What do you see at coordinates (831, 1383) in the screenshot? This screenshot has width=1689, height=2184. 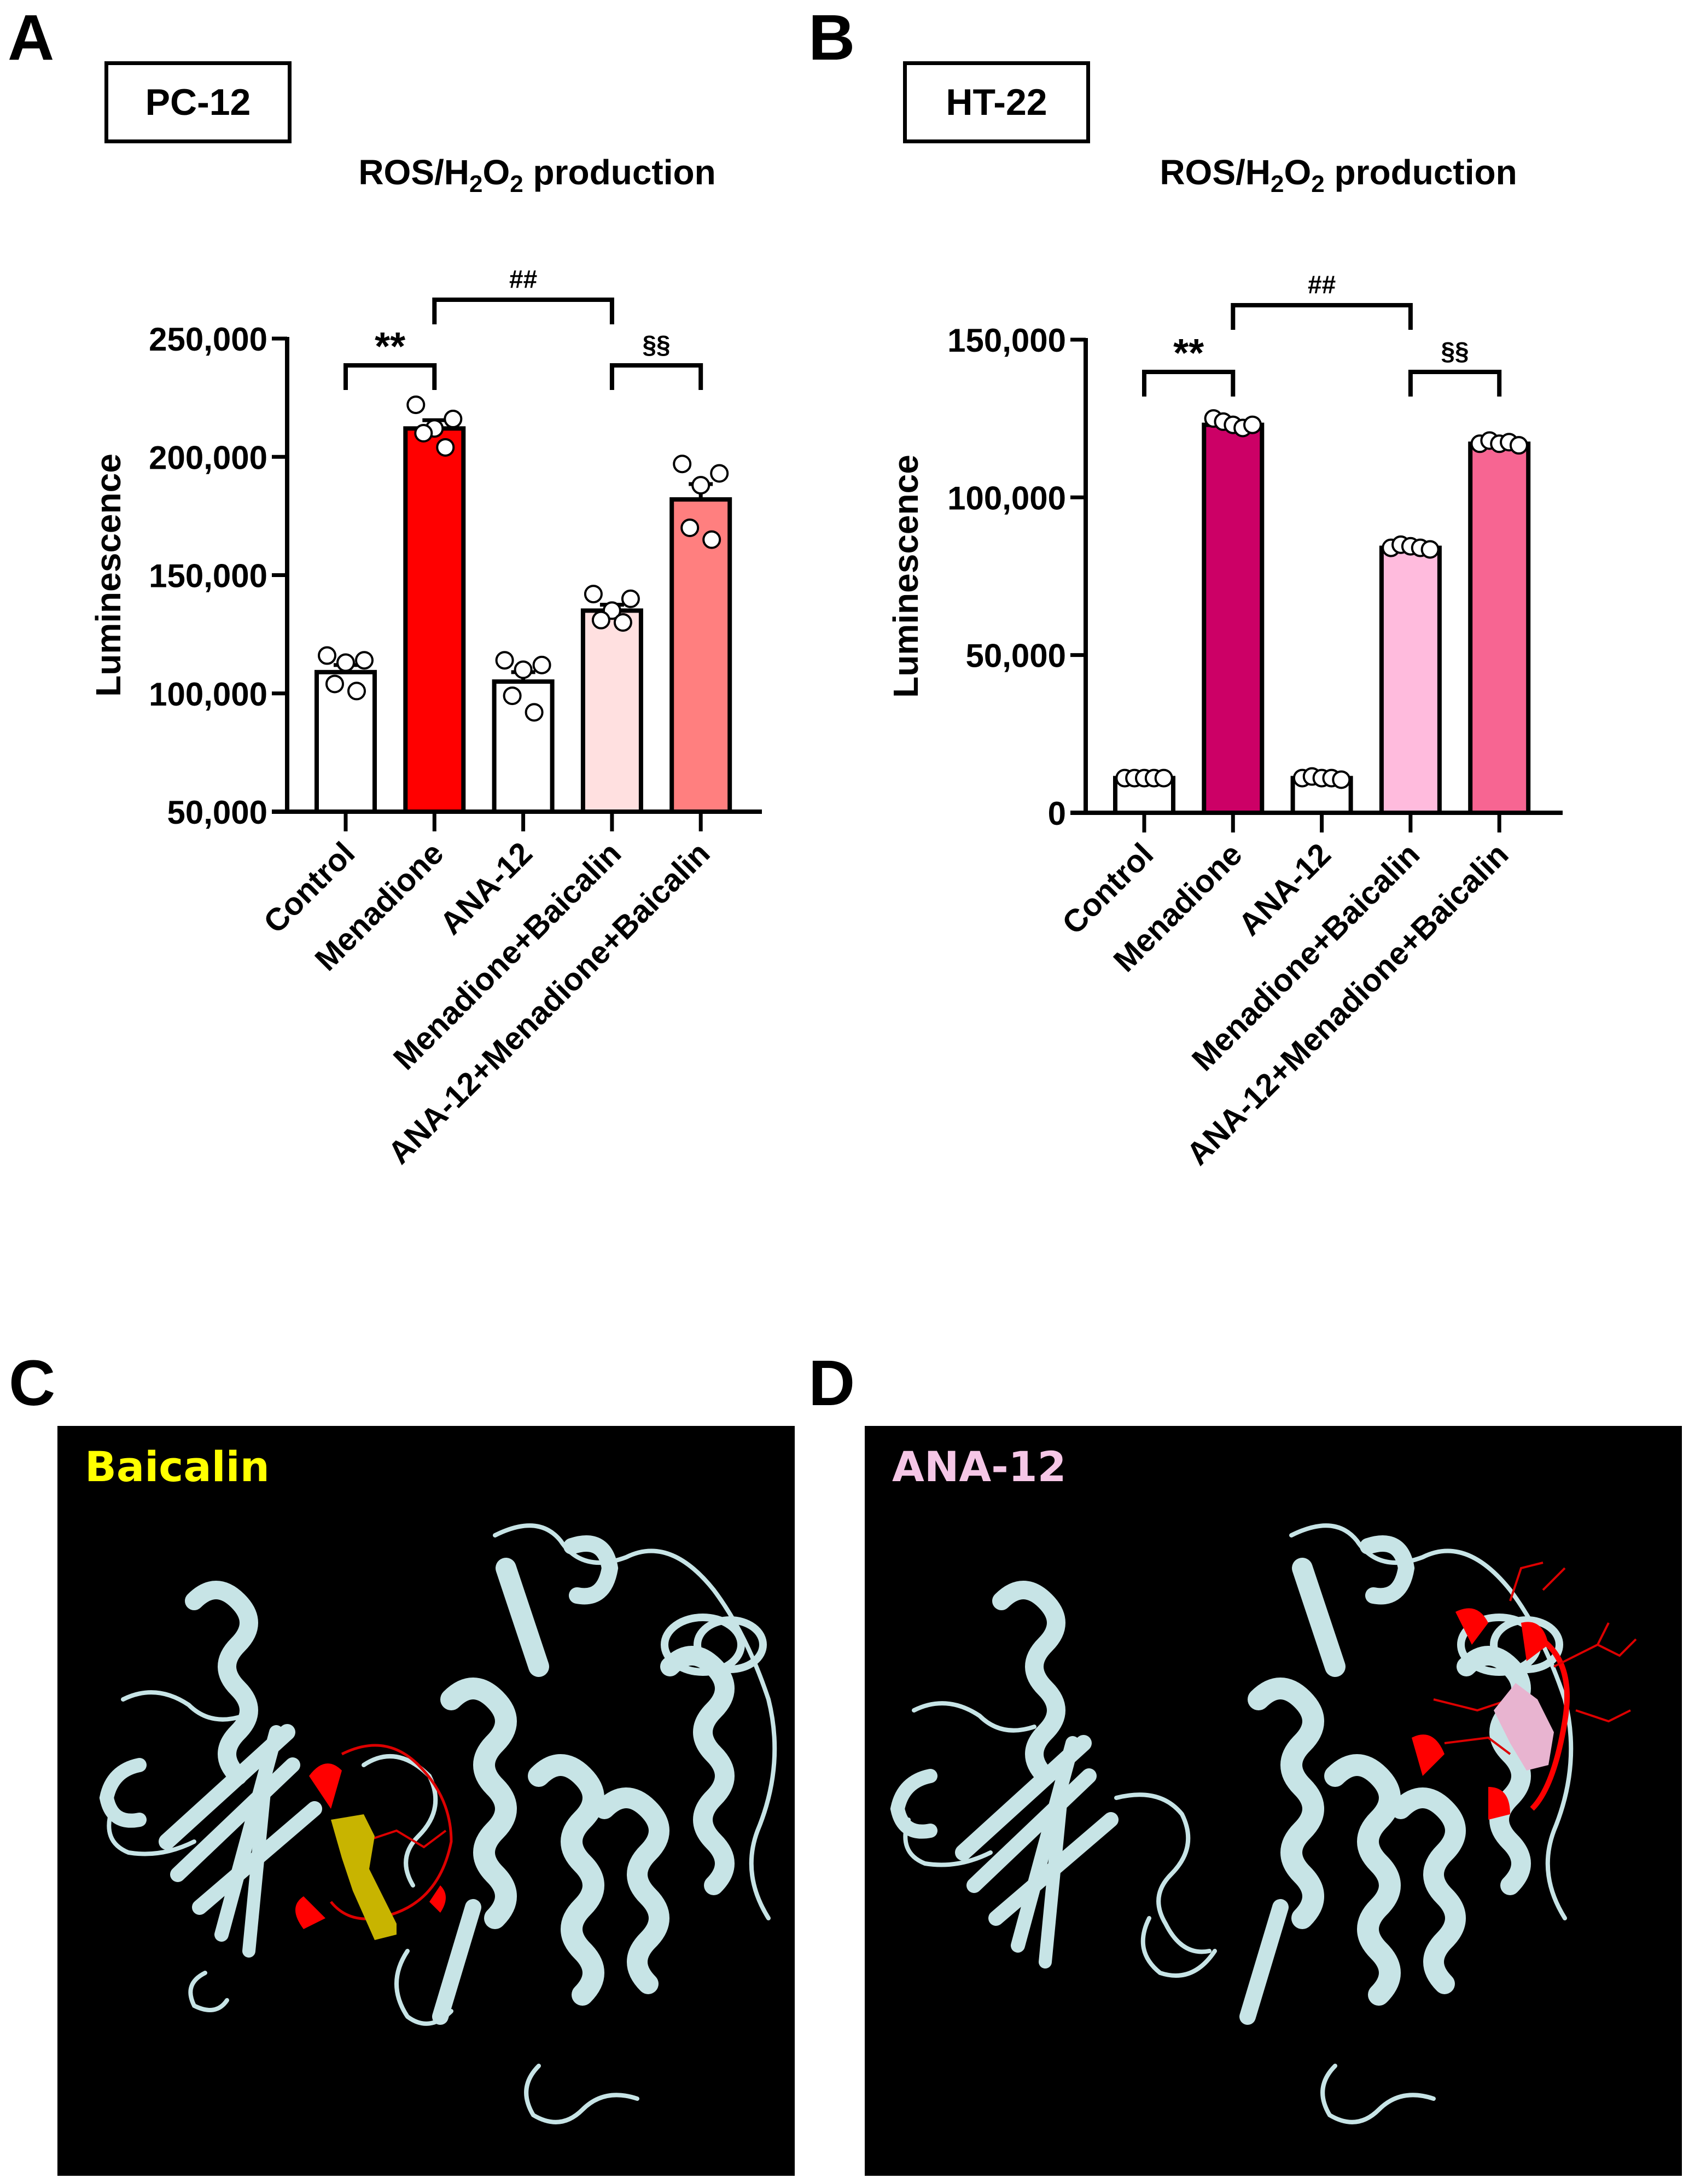 I see `panel-letter-d: D` at bounding box center [831, 1383].